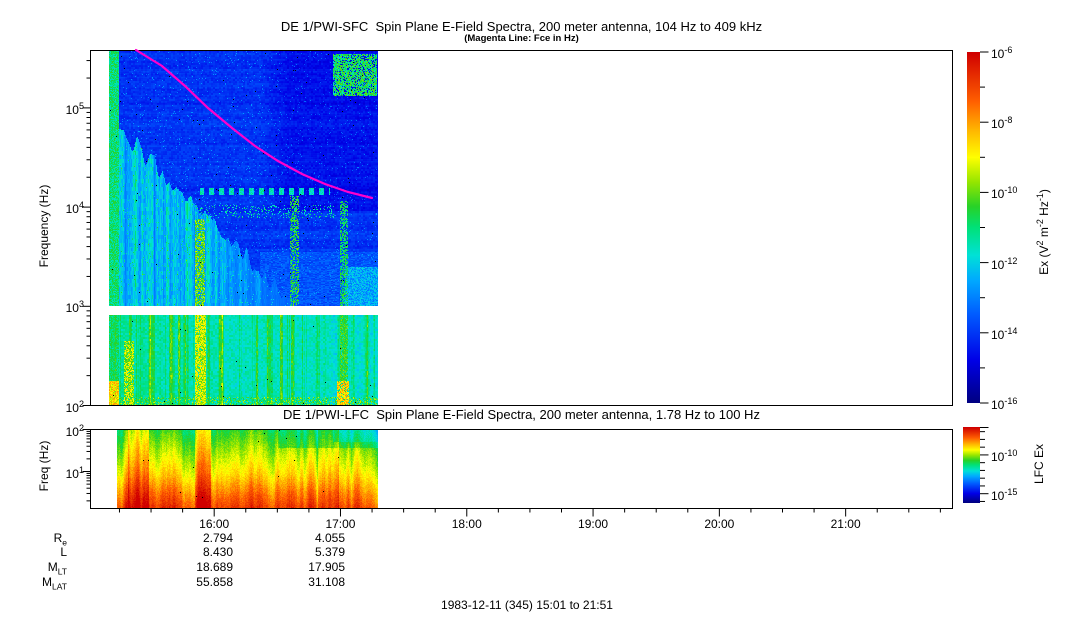 The image size is (1083, 620). I want to click on x-tick-label: 19:00, so click(593, 524).